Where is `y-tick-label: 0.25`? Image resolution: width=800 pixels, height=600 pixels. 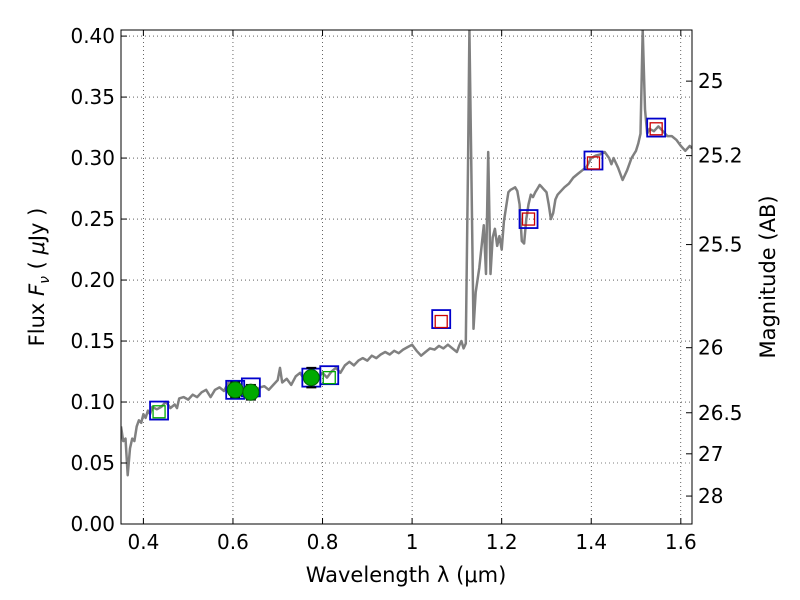
y-tick-label: 0.25 is located at coordinates (92, 219).